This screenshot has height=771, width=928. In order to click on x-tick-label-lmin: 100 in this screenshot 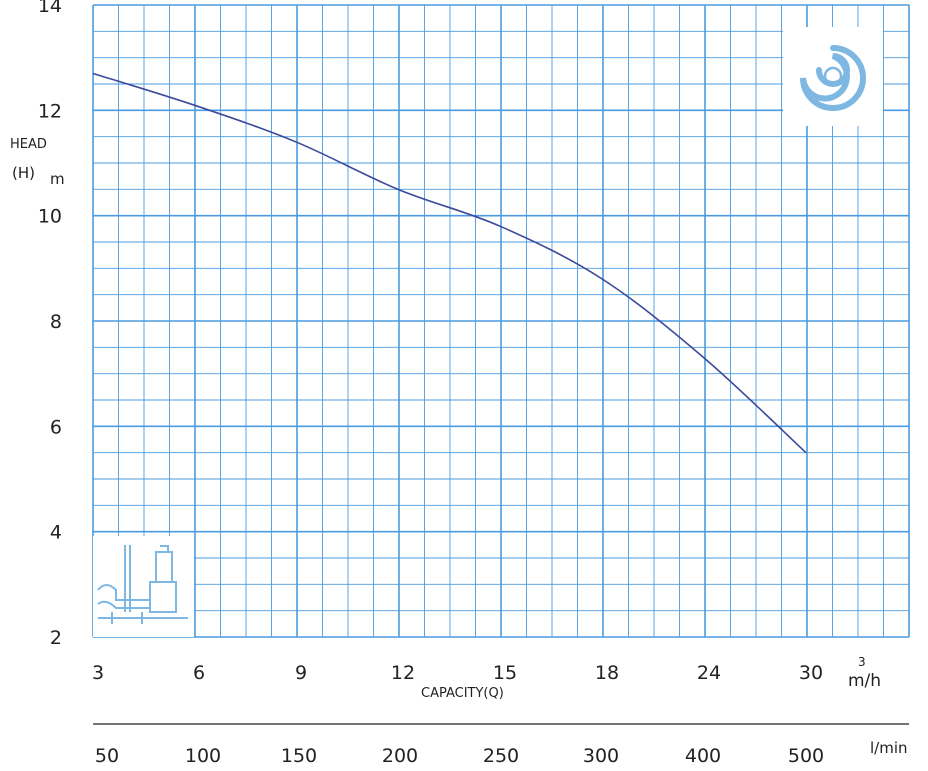, I will do `click(203, 756)`.